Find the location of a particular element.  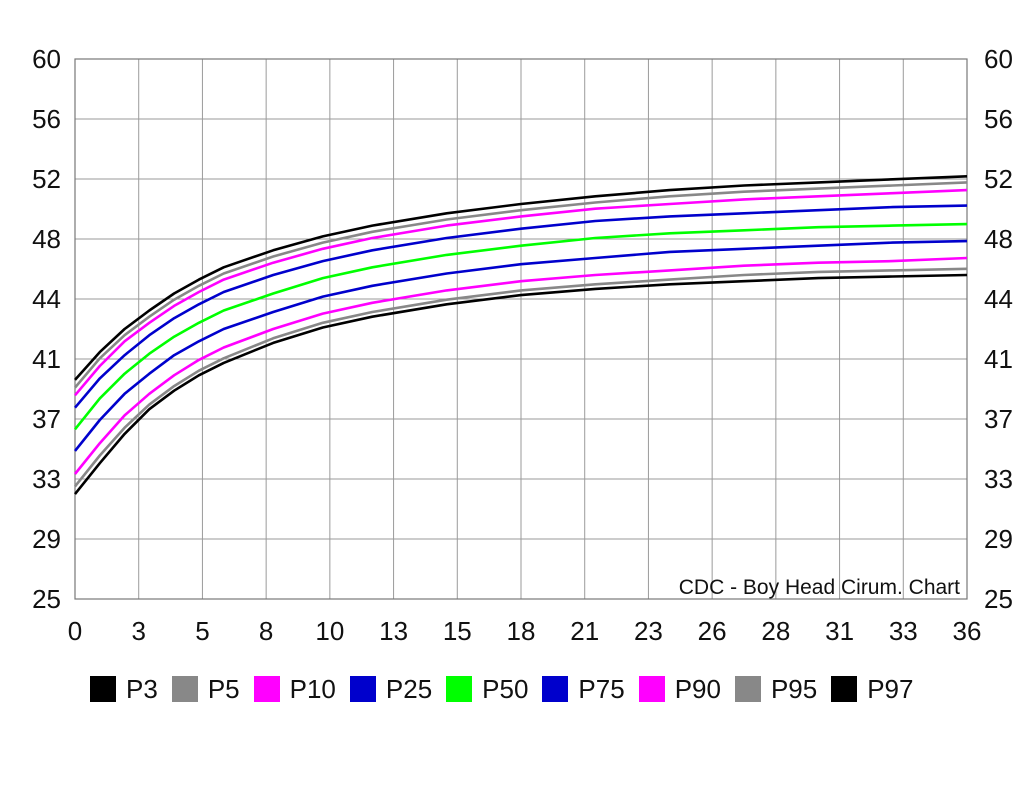

legend-item-p25: P25 is located at coordinates (391, 689).